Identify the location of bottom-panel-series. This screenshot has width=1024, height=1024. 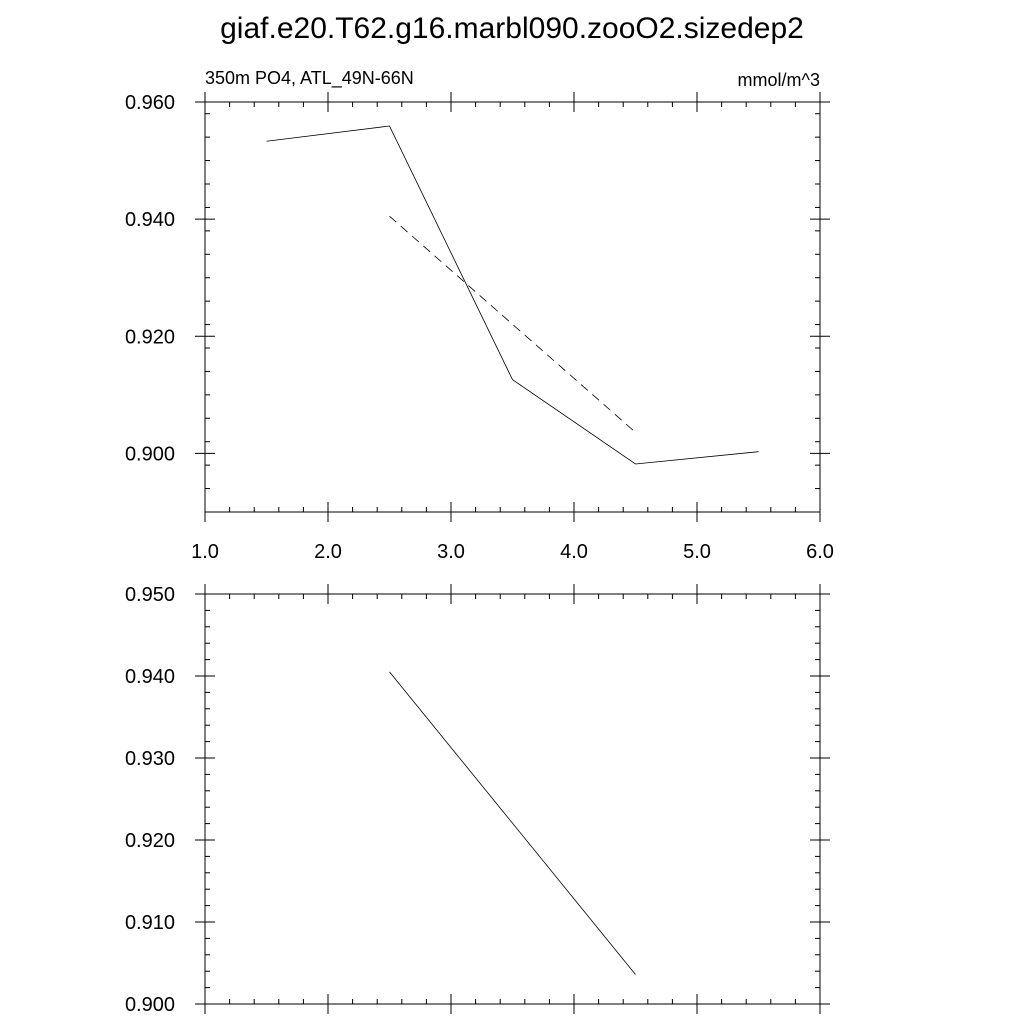
(512, 823).